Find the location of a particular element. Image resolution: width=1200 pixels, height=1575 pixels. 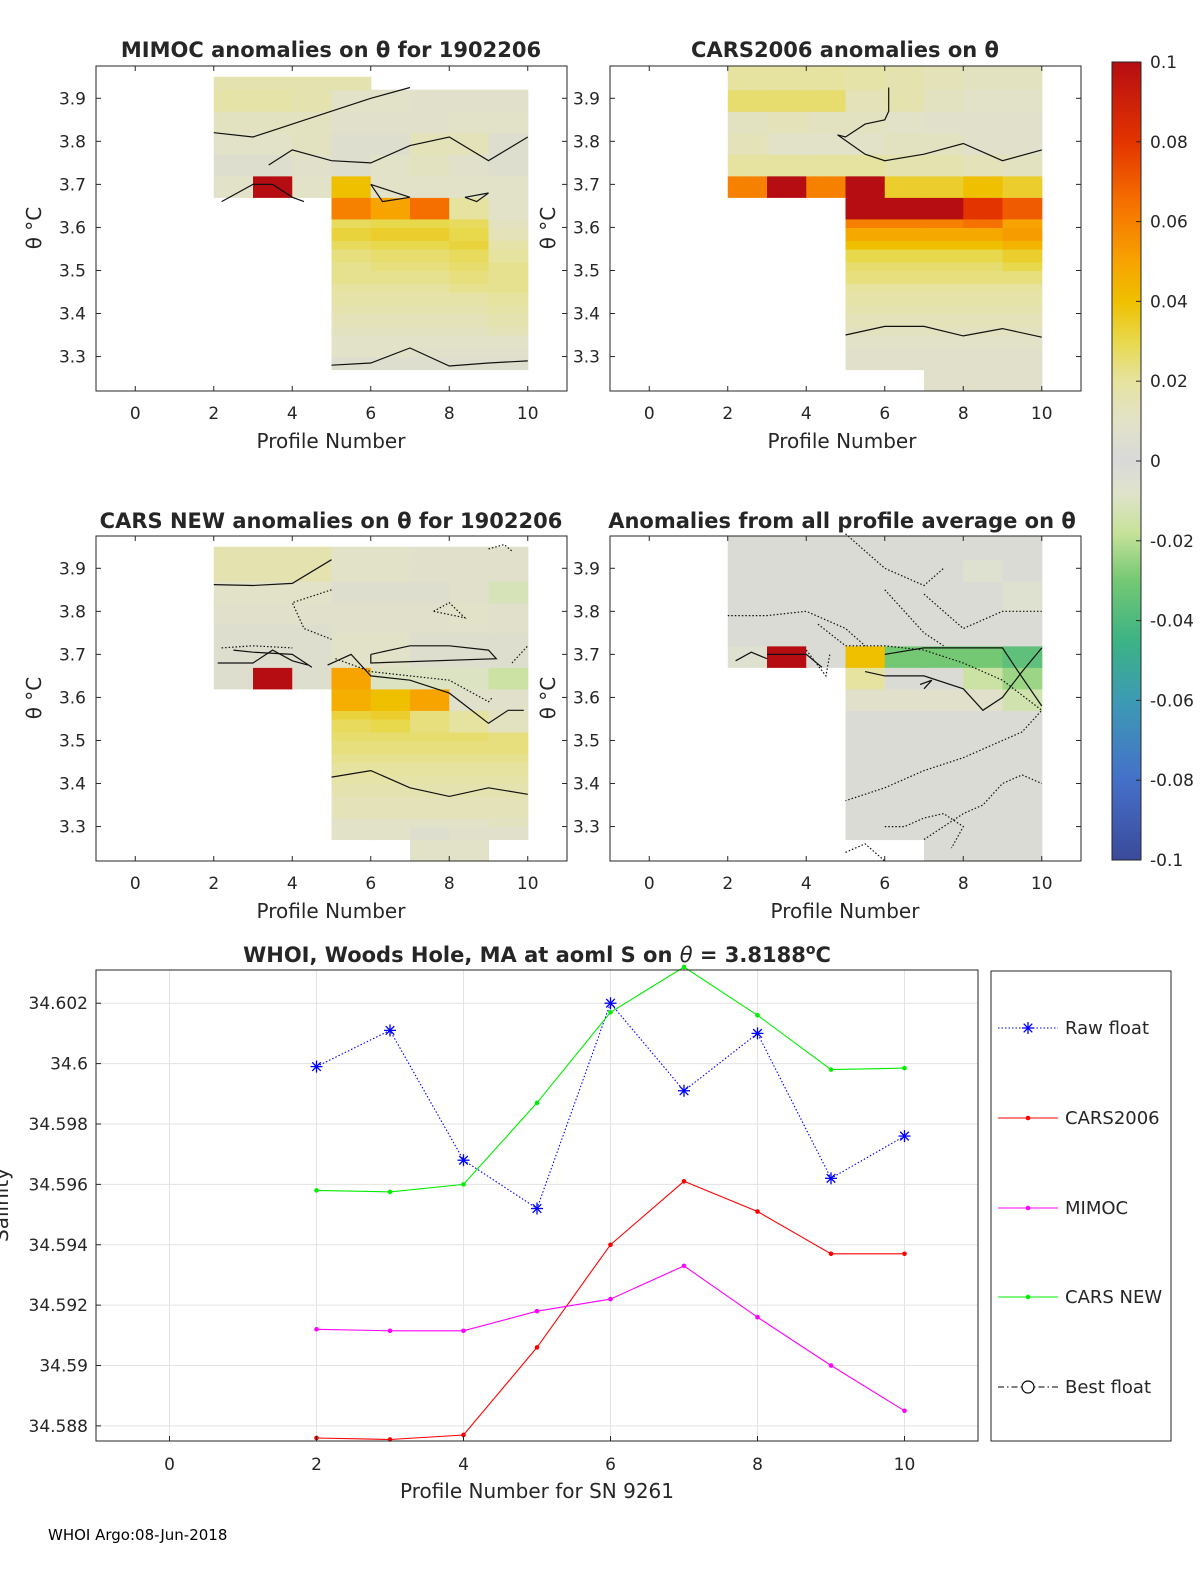

y-tick-label: 3.8 is located at coordinates (586, 142).